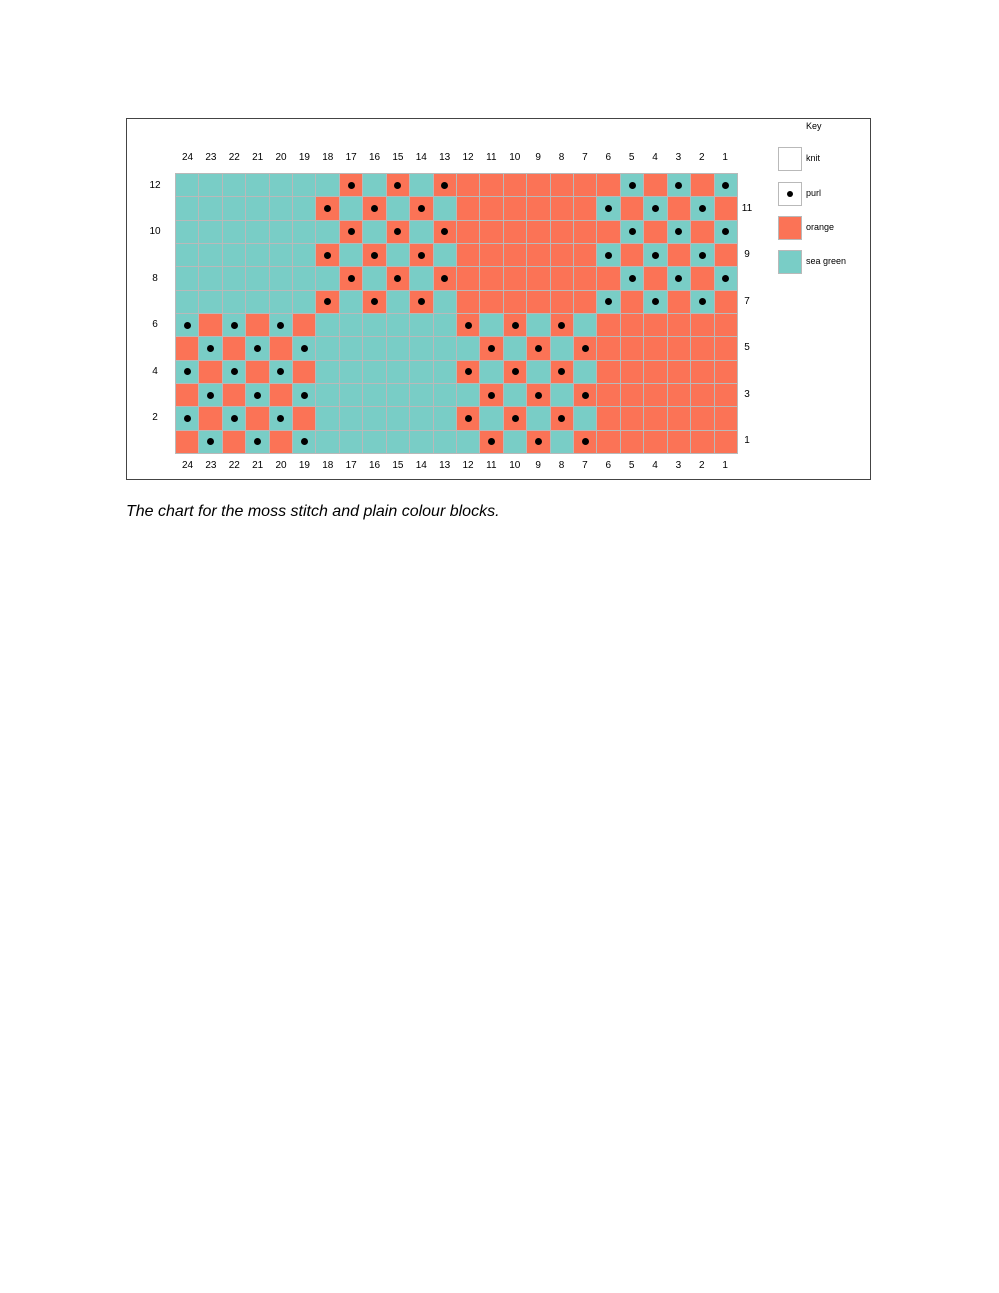  I want to click on column-number: 24, so click(187, 157).